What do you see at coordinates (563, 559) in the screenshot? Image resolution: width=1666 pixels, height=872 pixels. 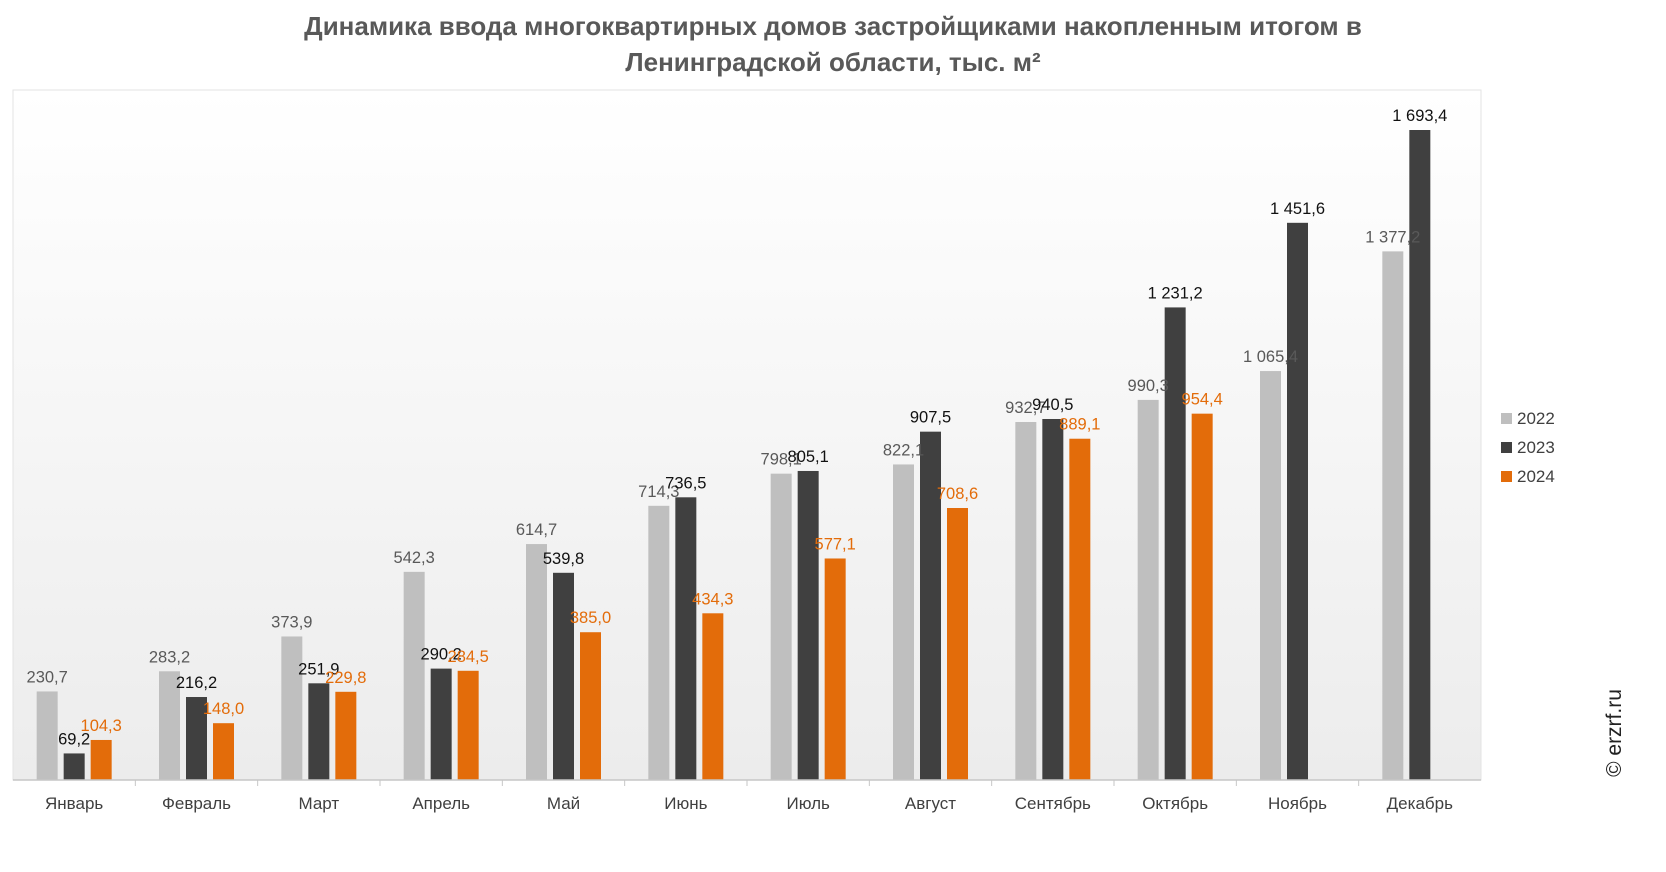 I see `data-label-2023-5: 539,8` at bounding box center [563, 559].